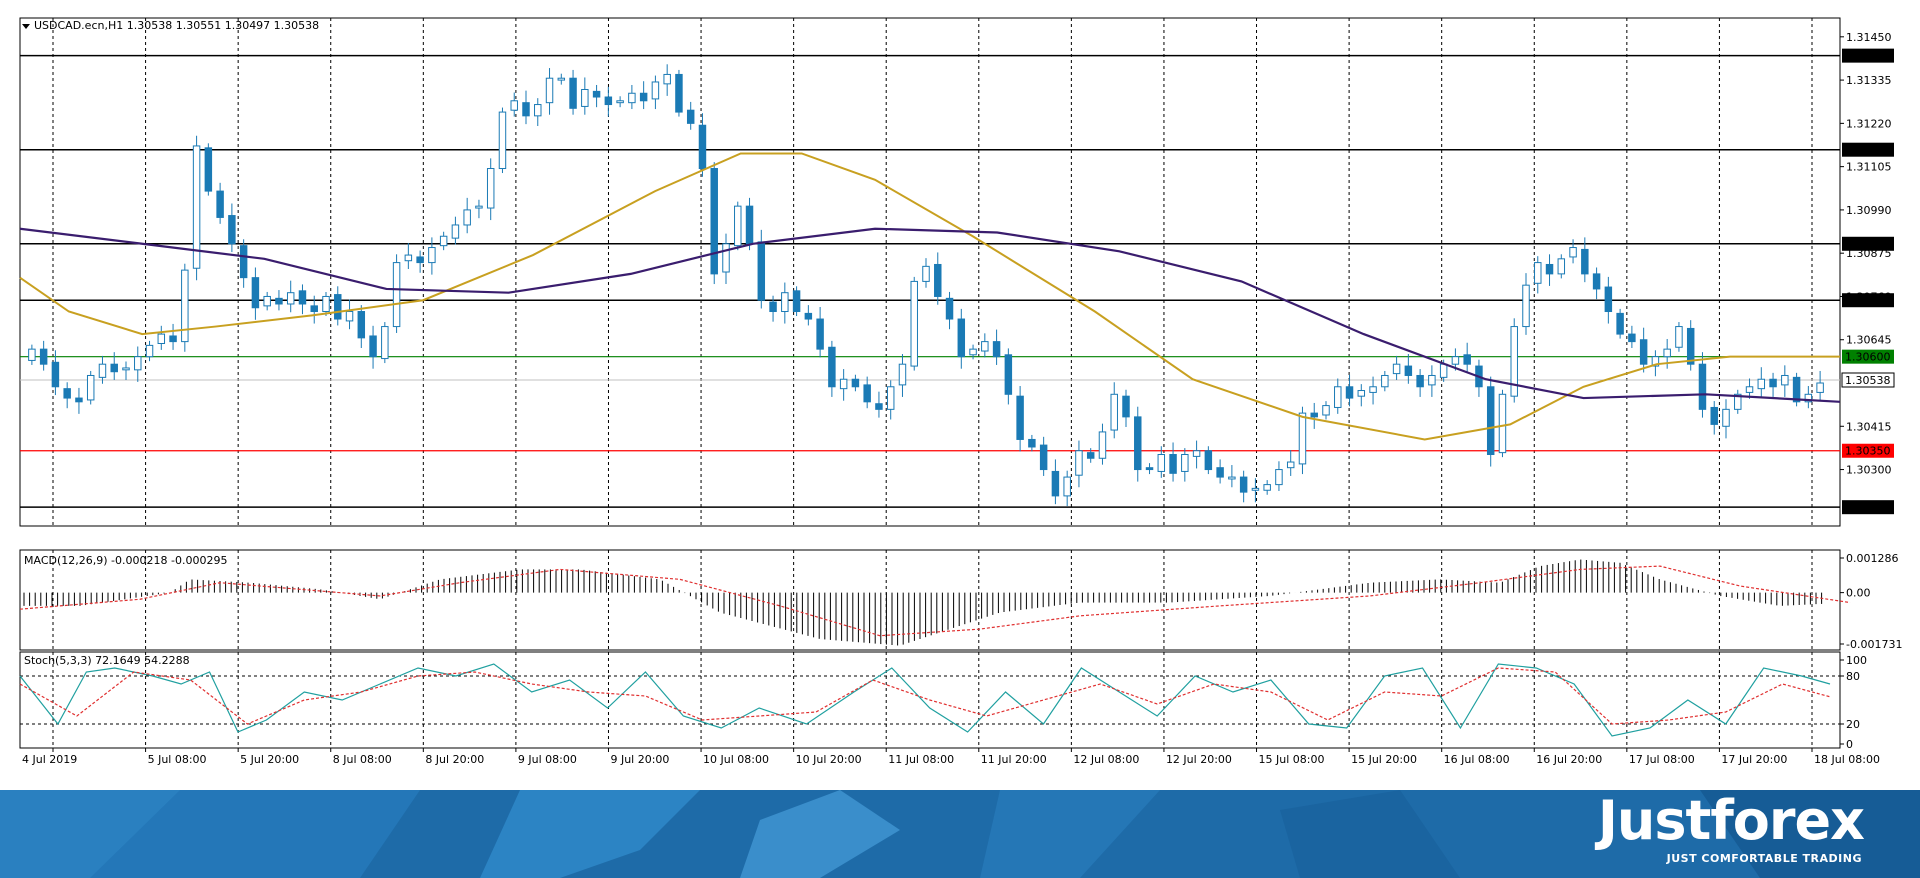  Describe the element at coordinates (1106, 759) in the screenshot. I see `x-tick-label: 12 Jul 08:00` at that location.